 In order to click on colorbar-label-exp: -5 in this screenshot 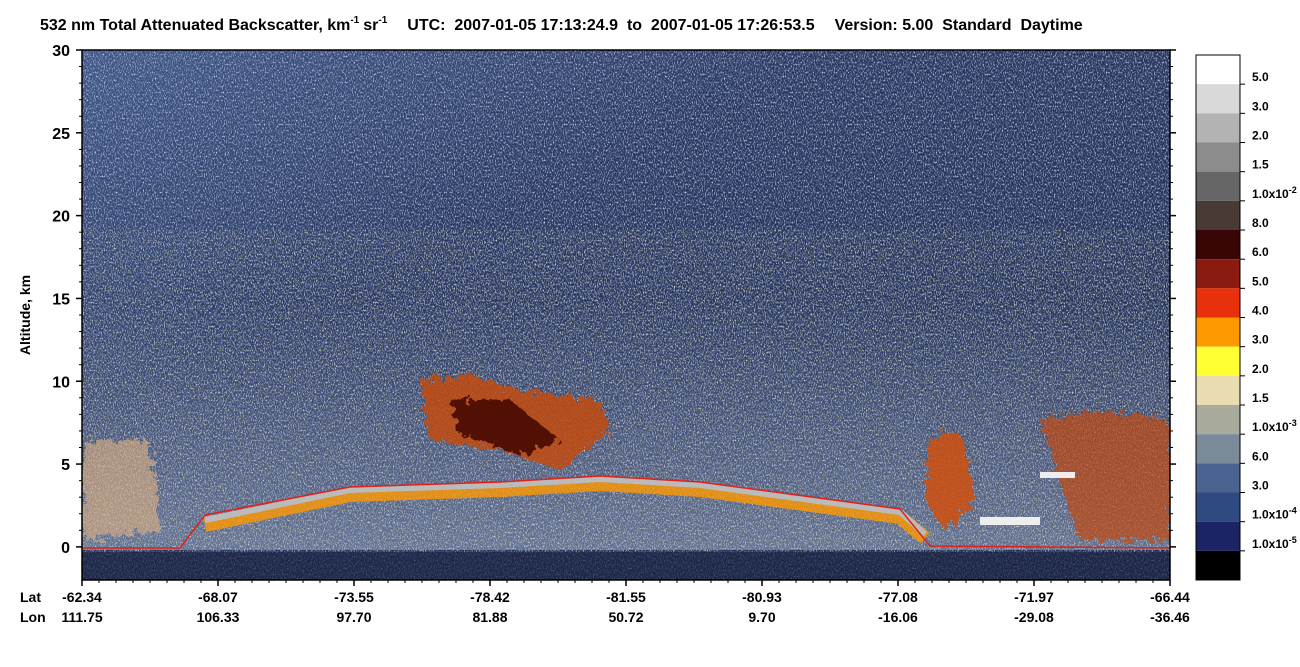, I will do `click(1293, 540)`.